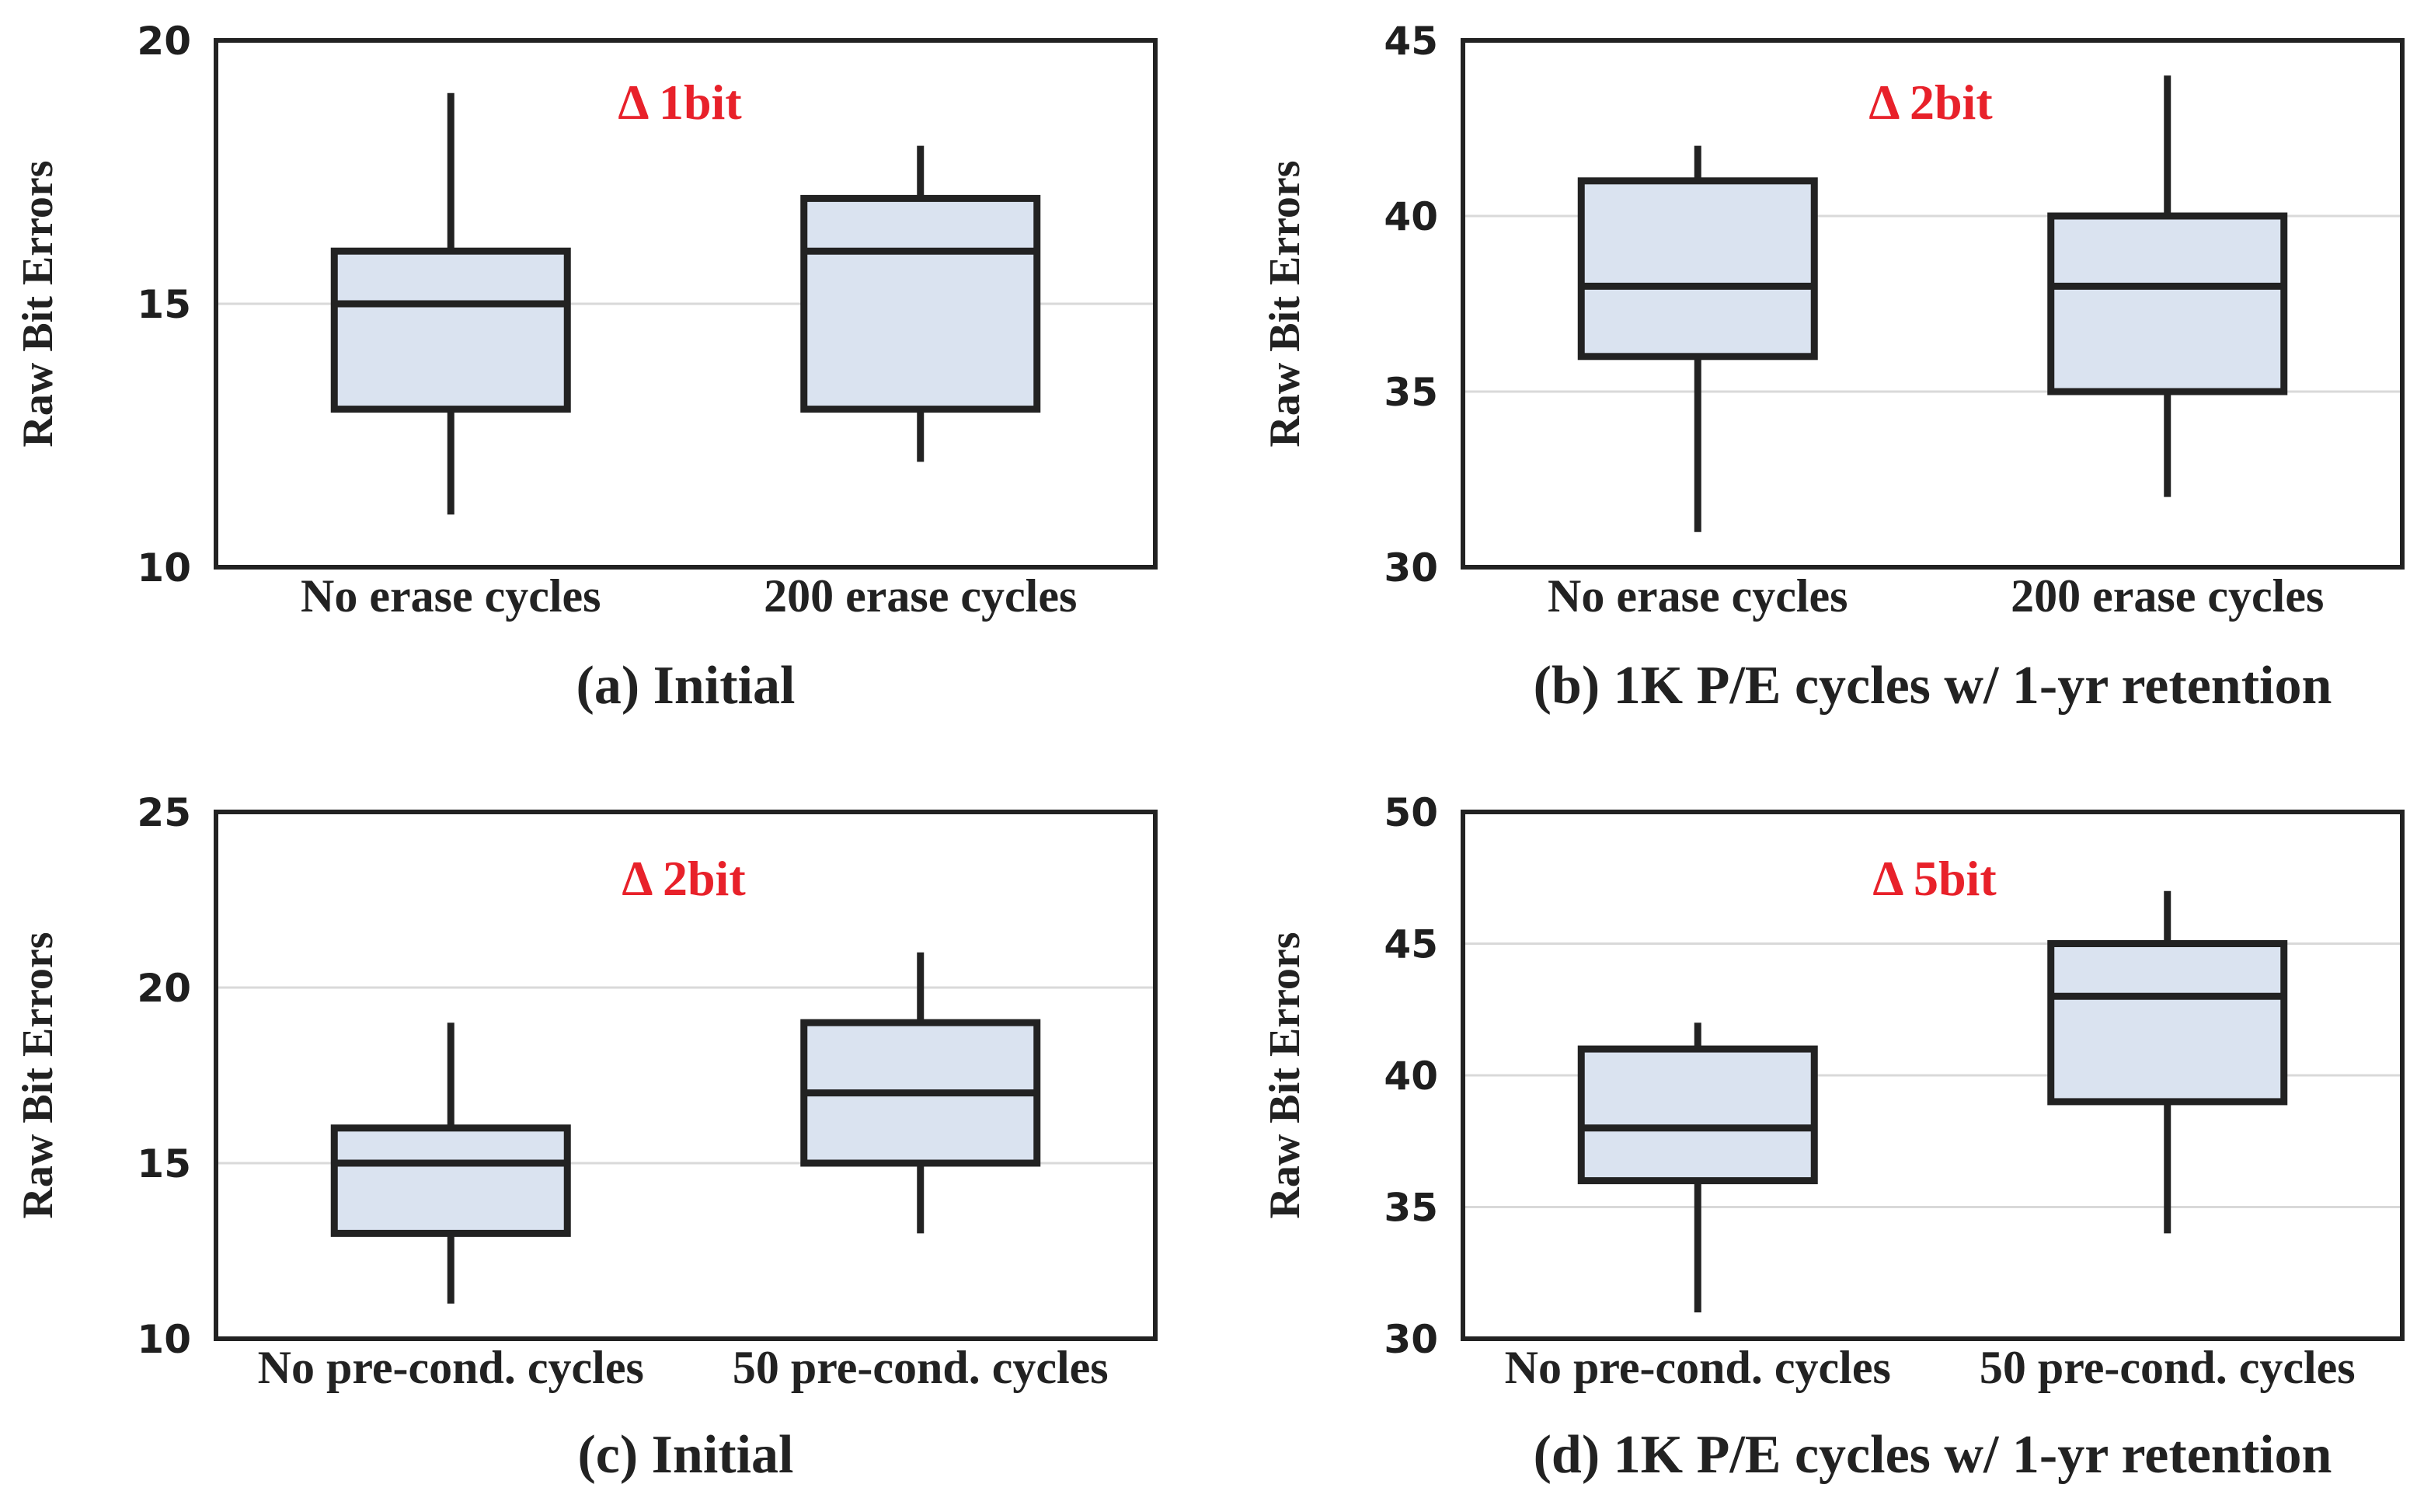 The height and width of the screenshot is (1512, 2410). Describe the element at coordinates (680, 102) in the screenshot. I see `delta-annotation: Δ 1bit` at that location.